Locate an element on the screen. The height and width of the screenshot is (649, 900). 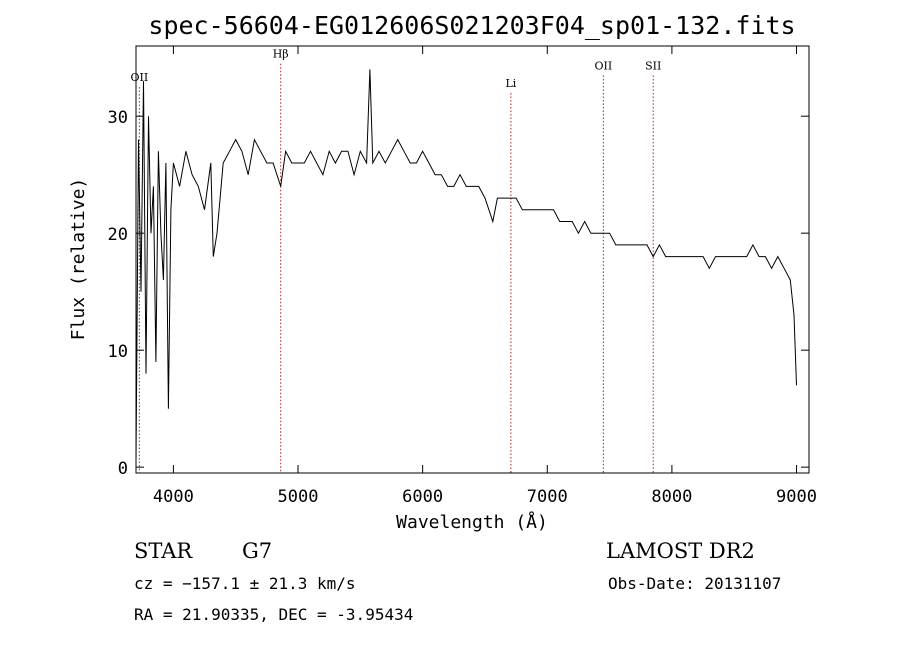
x-tick-label: 7000 is located at coordinates (547, 497).